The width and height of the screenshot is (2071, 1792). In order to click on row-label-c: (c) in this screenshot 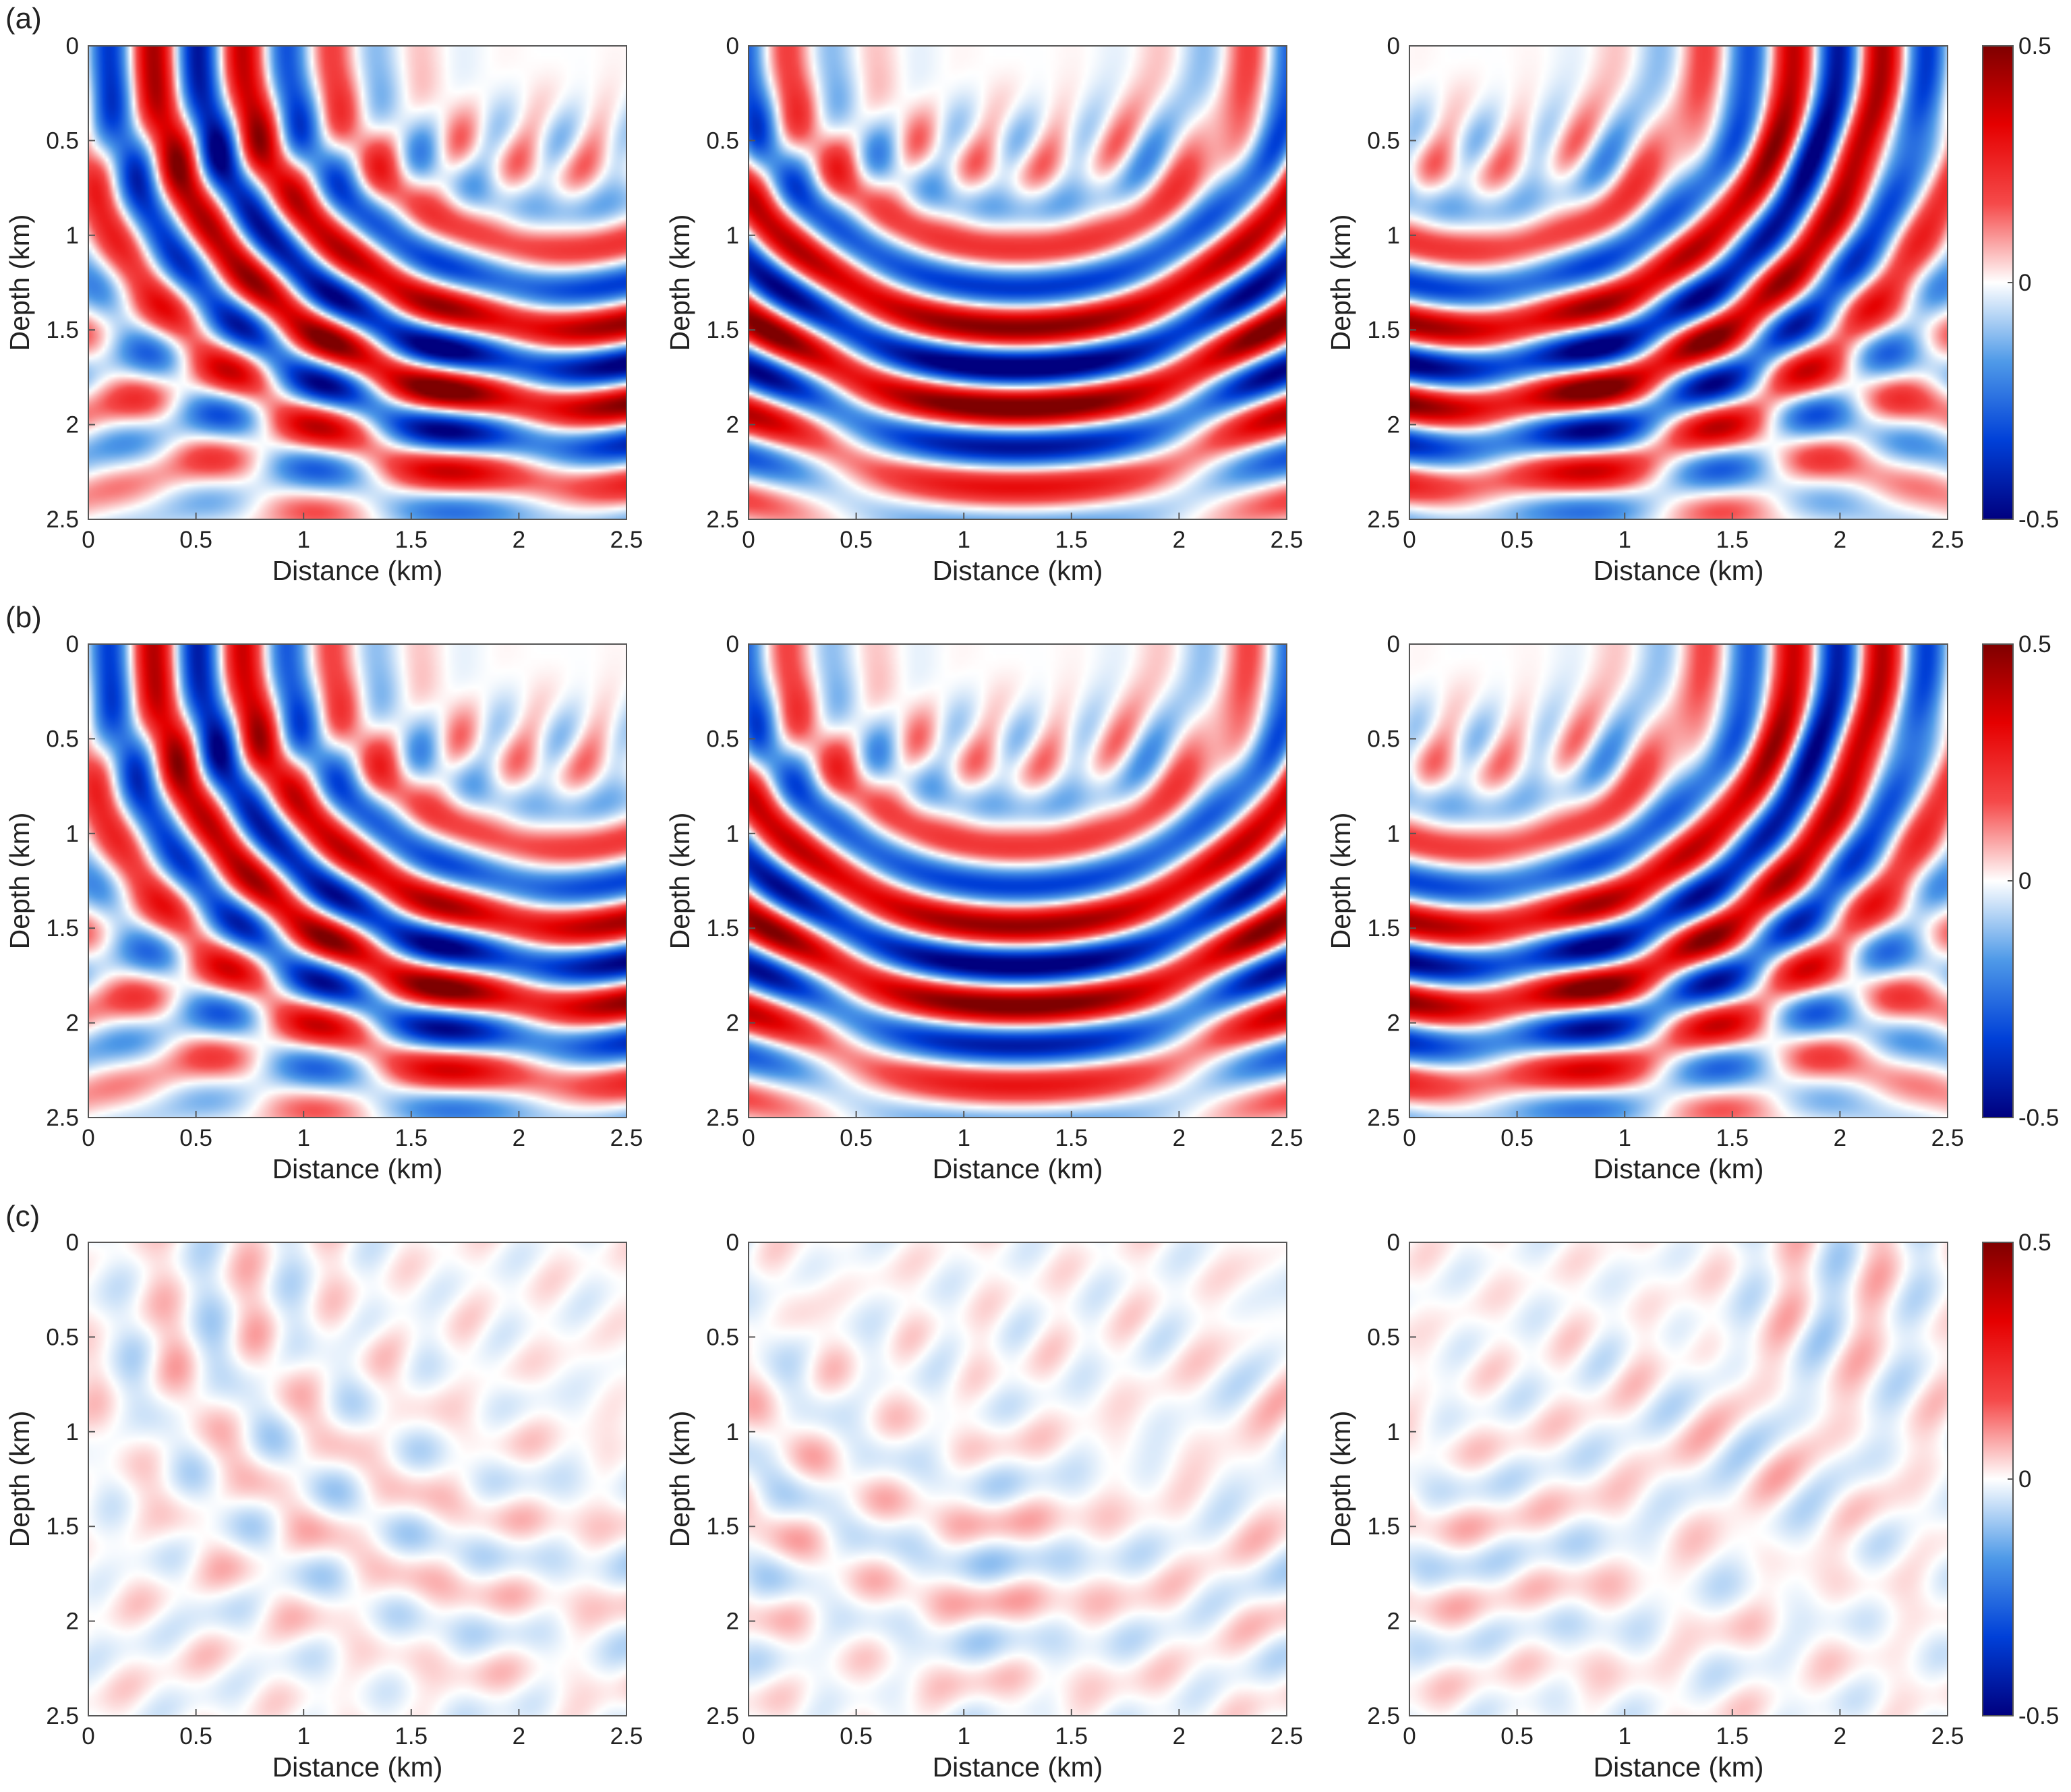, I will do `click(22, 1216)`.